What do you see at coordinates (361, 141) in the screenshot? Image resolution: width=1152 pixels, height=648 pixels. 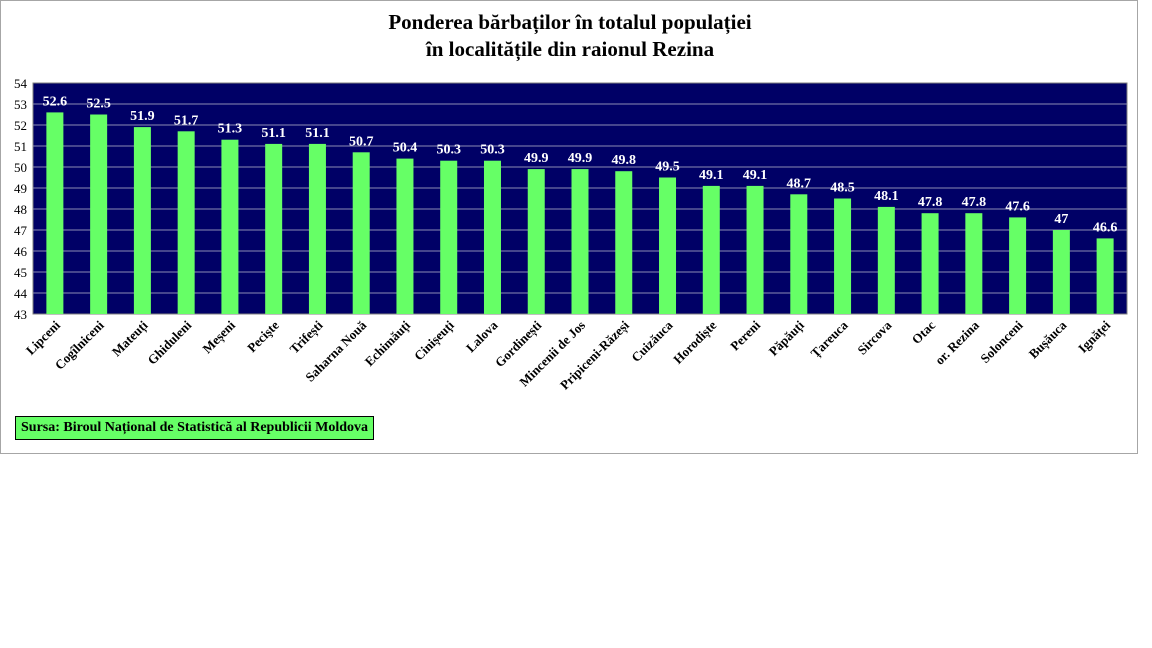 I see `data-label: 50.7` at bounding box center [361, 141].